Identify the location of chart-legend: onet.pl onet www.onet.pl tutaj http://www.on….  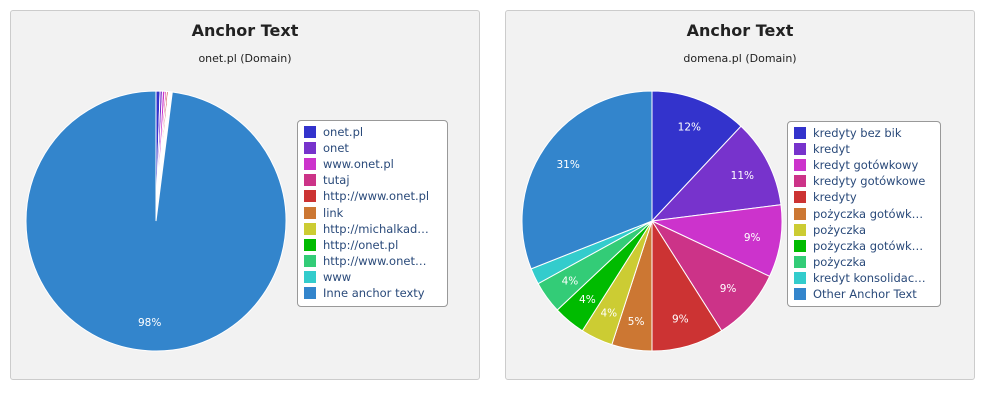
(372, 213).